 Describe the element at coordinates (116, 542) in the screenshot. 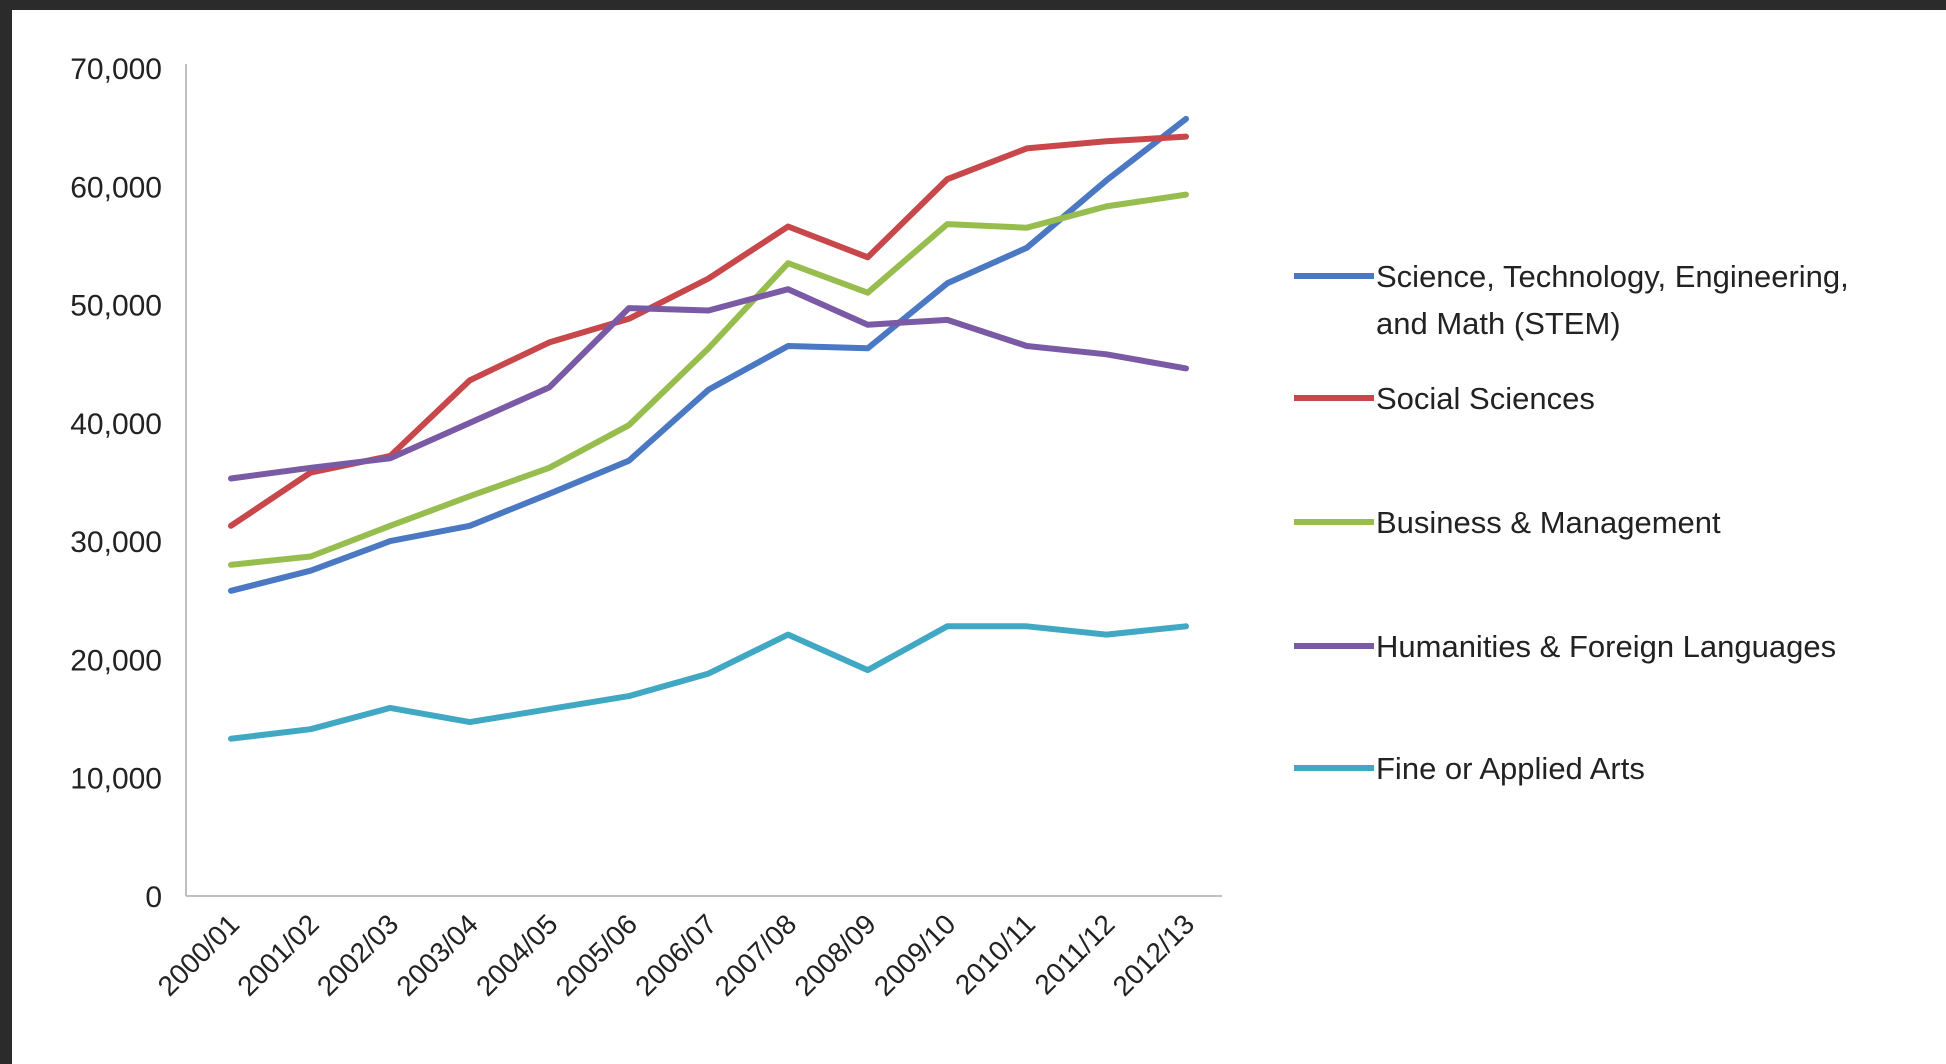

I see `y-tick-label: 30,000` at that location.